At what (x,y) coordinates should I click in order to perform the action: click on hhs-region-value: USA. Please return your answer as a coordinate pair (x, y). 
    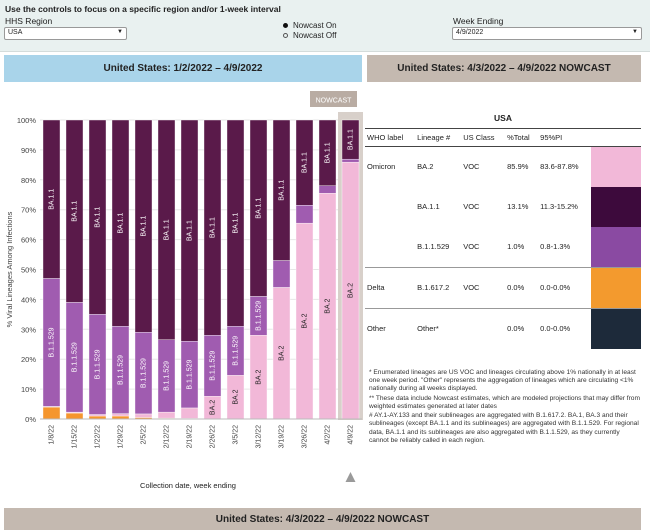
    Looking at the image, I should click on (15, 32).